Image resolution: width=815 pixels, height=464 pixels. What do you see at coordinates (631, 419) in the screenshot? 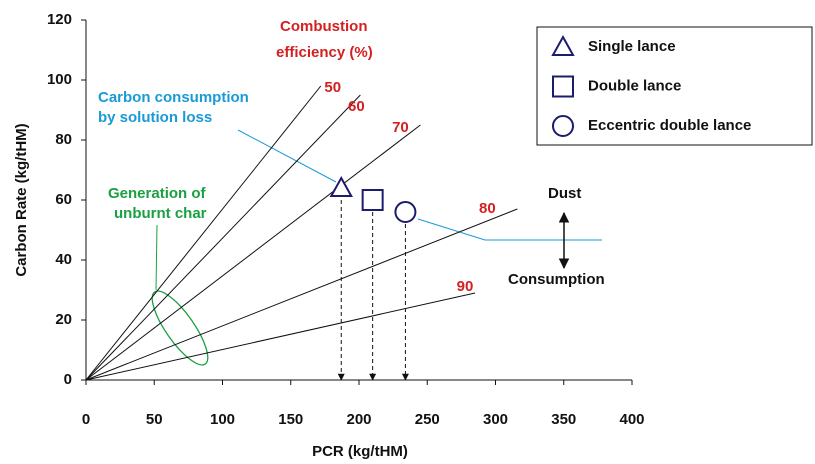
I see `x-tick-label: 400` at bounding box center [631, 419].